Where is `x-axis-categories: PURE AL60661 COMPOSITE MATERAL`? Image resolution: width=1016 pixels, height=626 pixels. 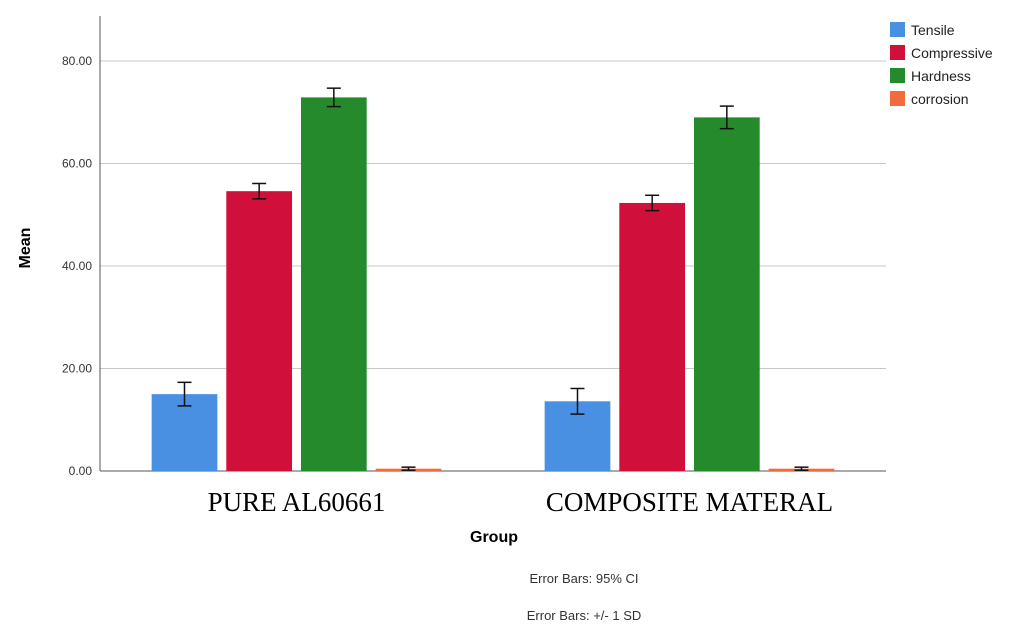 x-axis-categories: PURE AL60661 COMPOSITE MATERAL is located at coordinates (521, 502).